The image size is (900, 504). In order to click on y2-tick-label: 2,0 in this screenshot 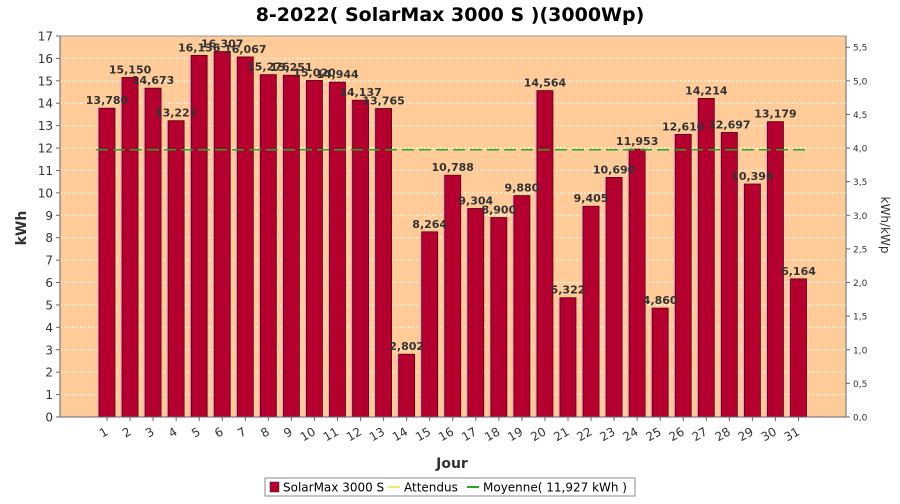, I will do `click(860, 284)`.